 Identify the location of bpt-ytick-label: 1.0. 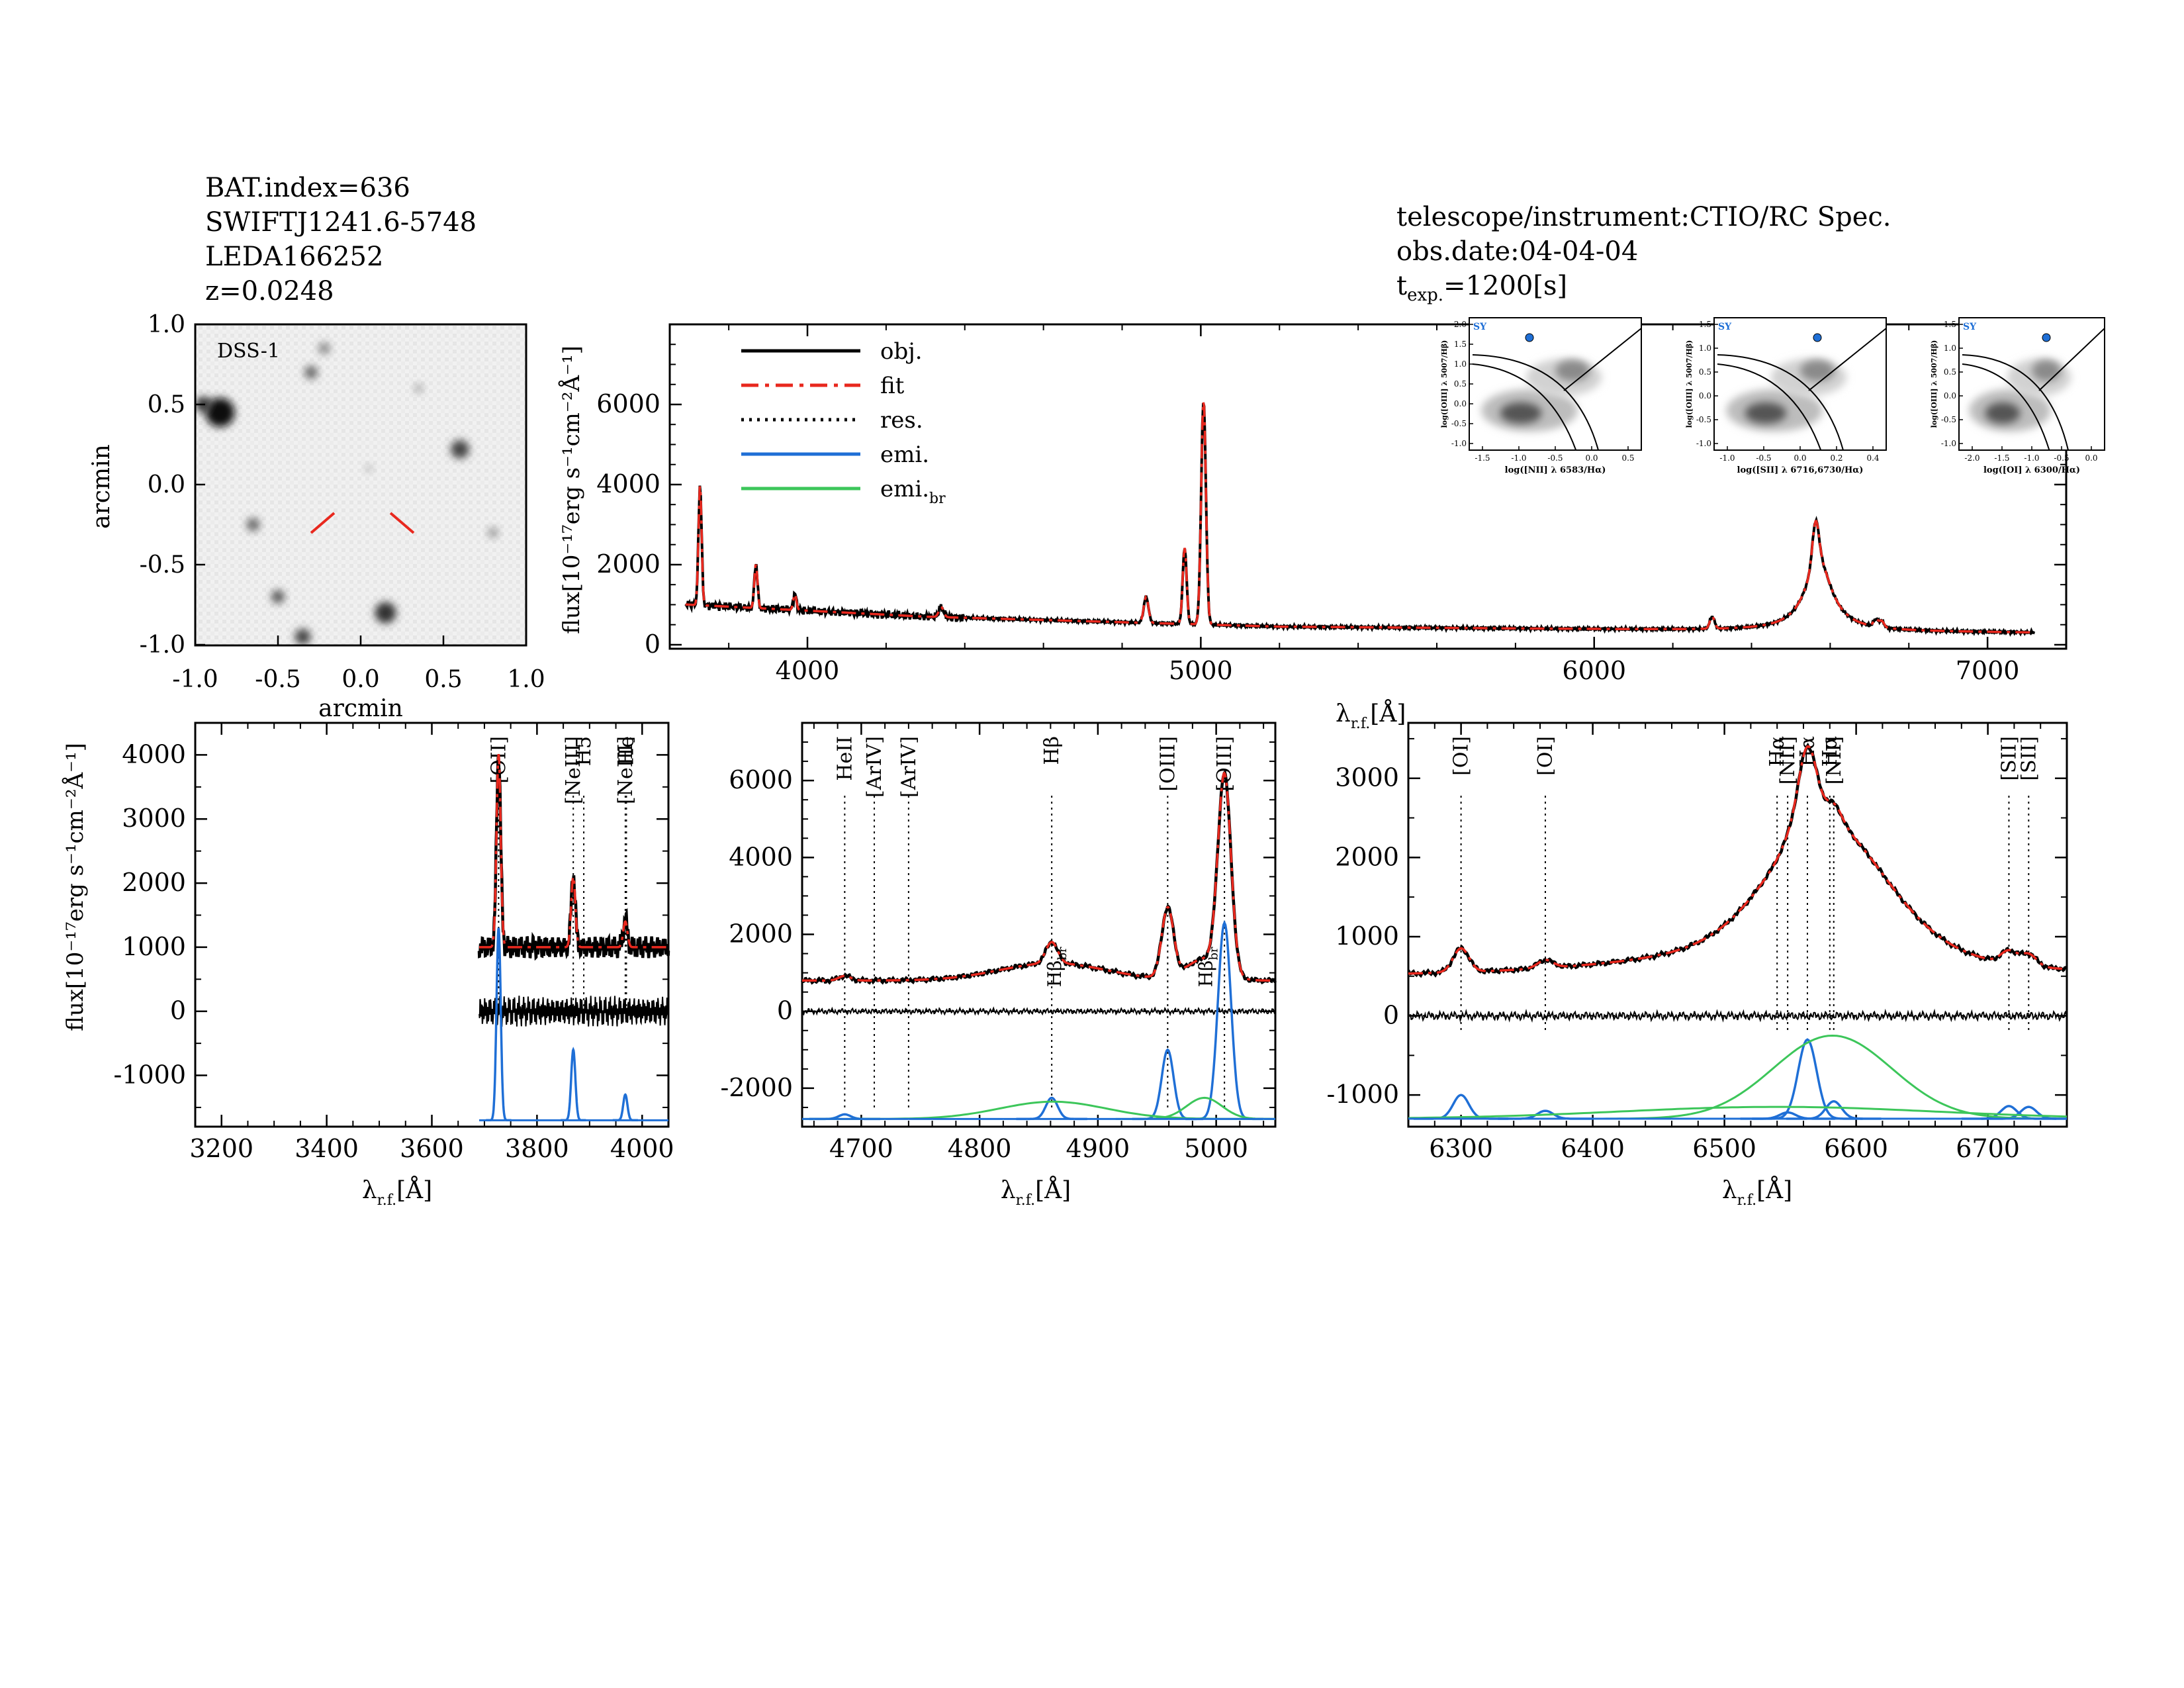
(1950, 348).